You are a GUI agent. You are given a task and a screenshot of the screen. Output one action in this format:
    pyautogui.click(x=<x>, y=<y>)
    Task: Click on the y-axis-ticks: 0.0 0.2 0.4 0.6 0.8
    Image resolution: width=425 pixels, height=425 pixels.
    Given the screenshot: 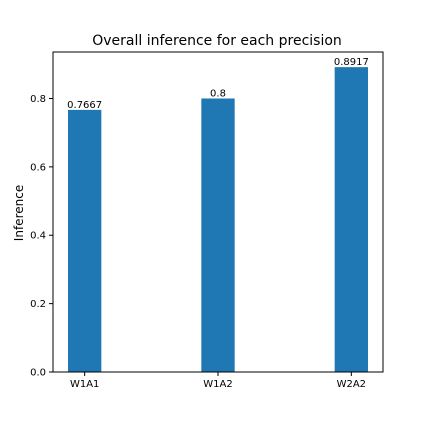 What is the action you would take?
    pyautogui.click(x=41, y=236)
    